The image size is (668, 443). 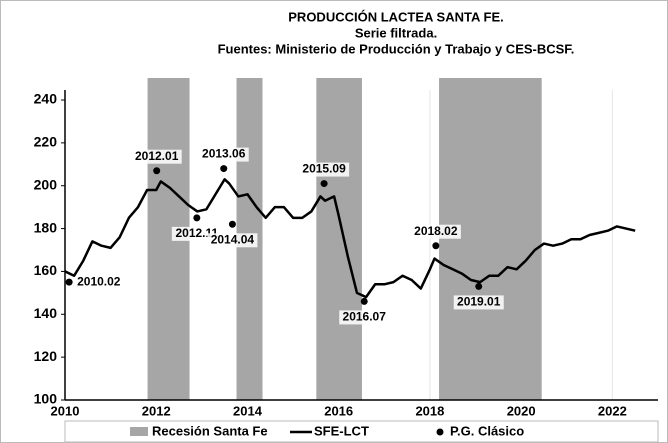 I want to click on point-label: 2015.09, so click(x=324, y=169).